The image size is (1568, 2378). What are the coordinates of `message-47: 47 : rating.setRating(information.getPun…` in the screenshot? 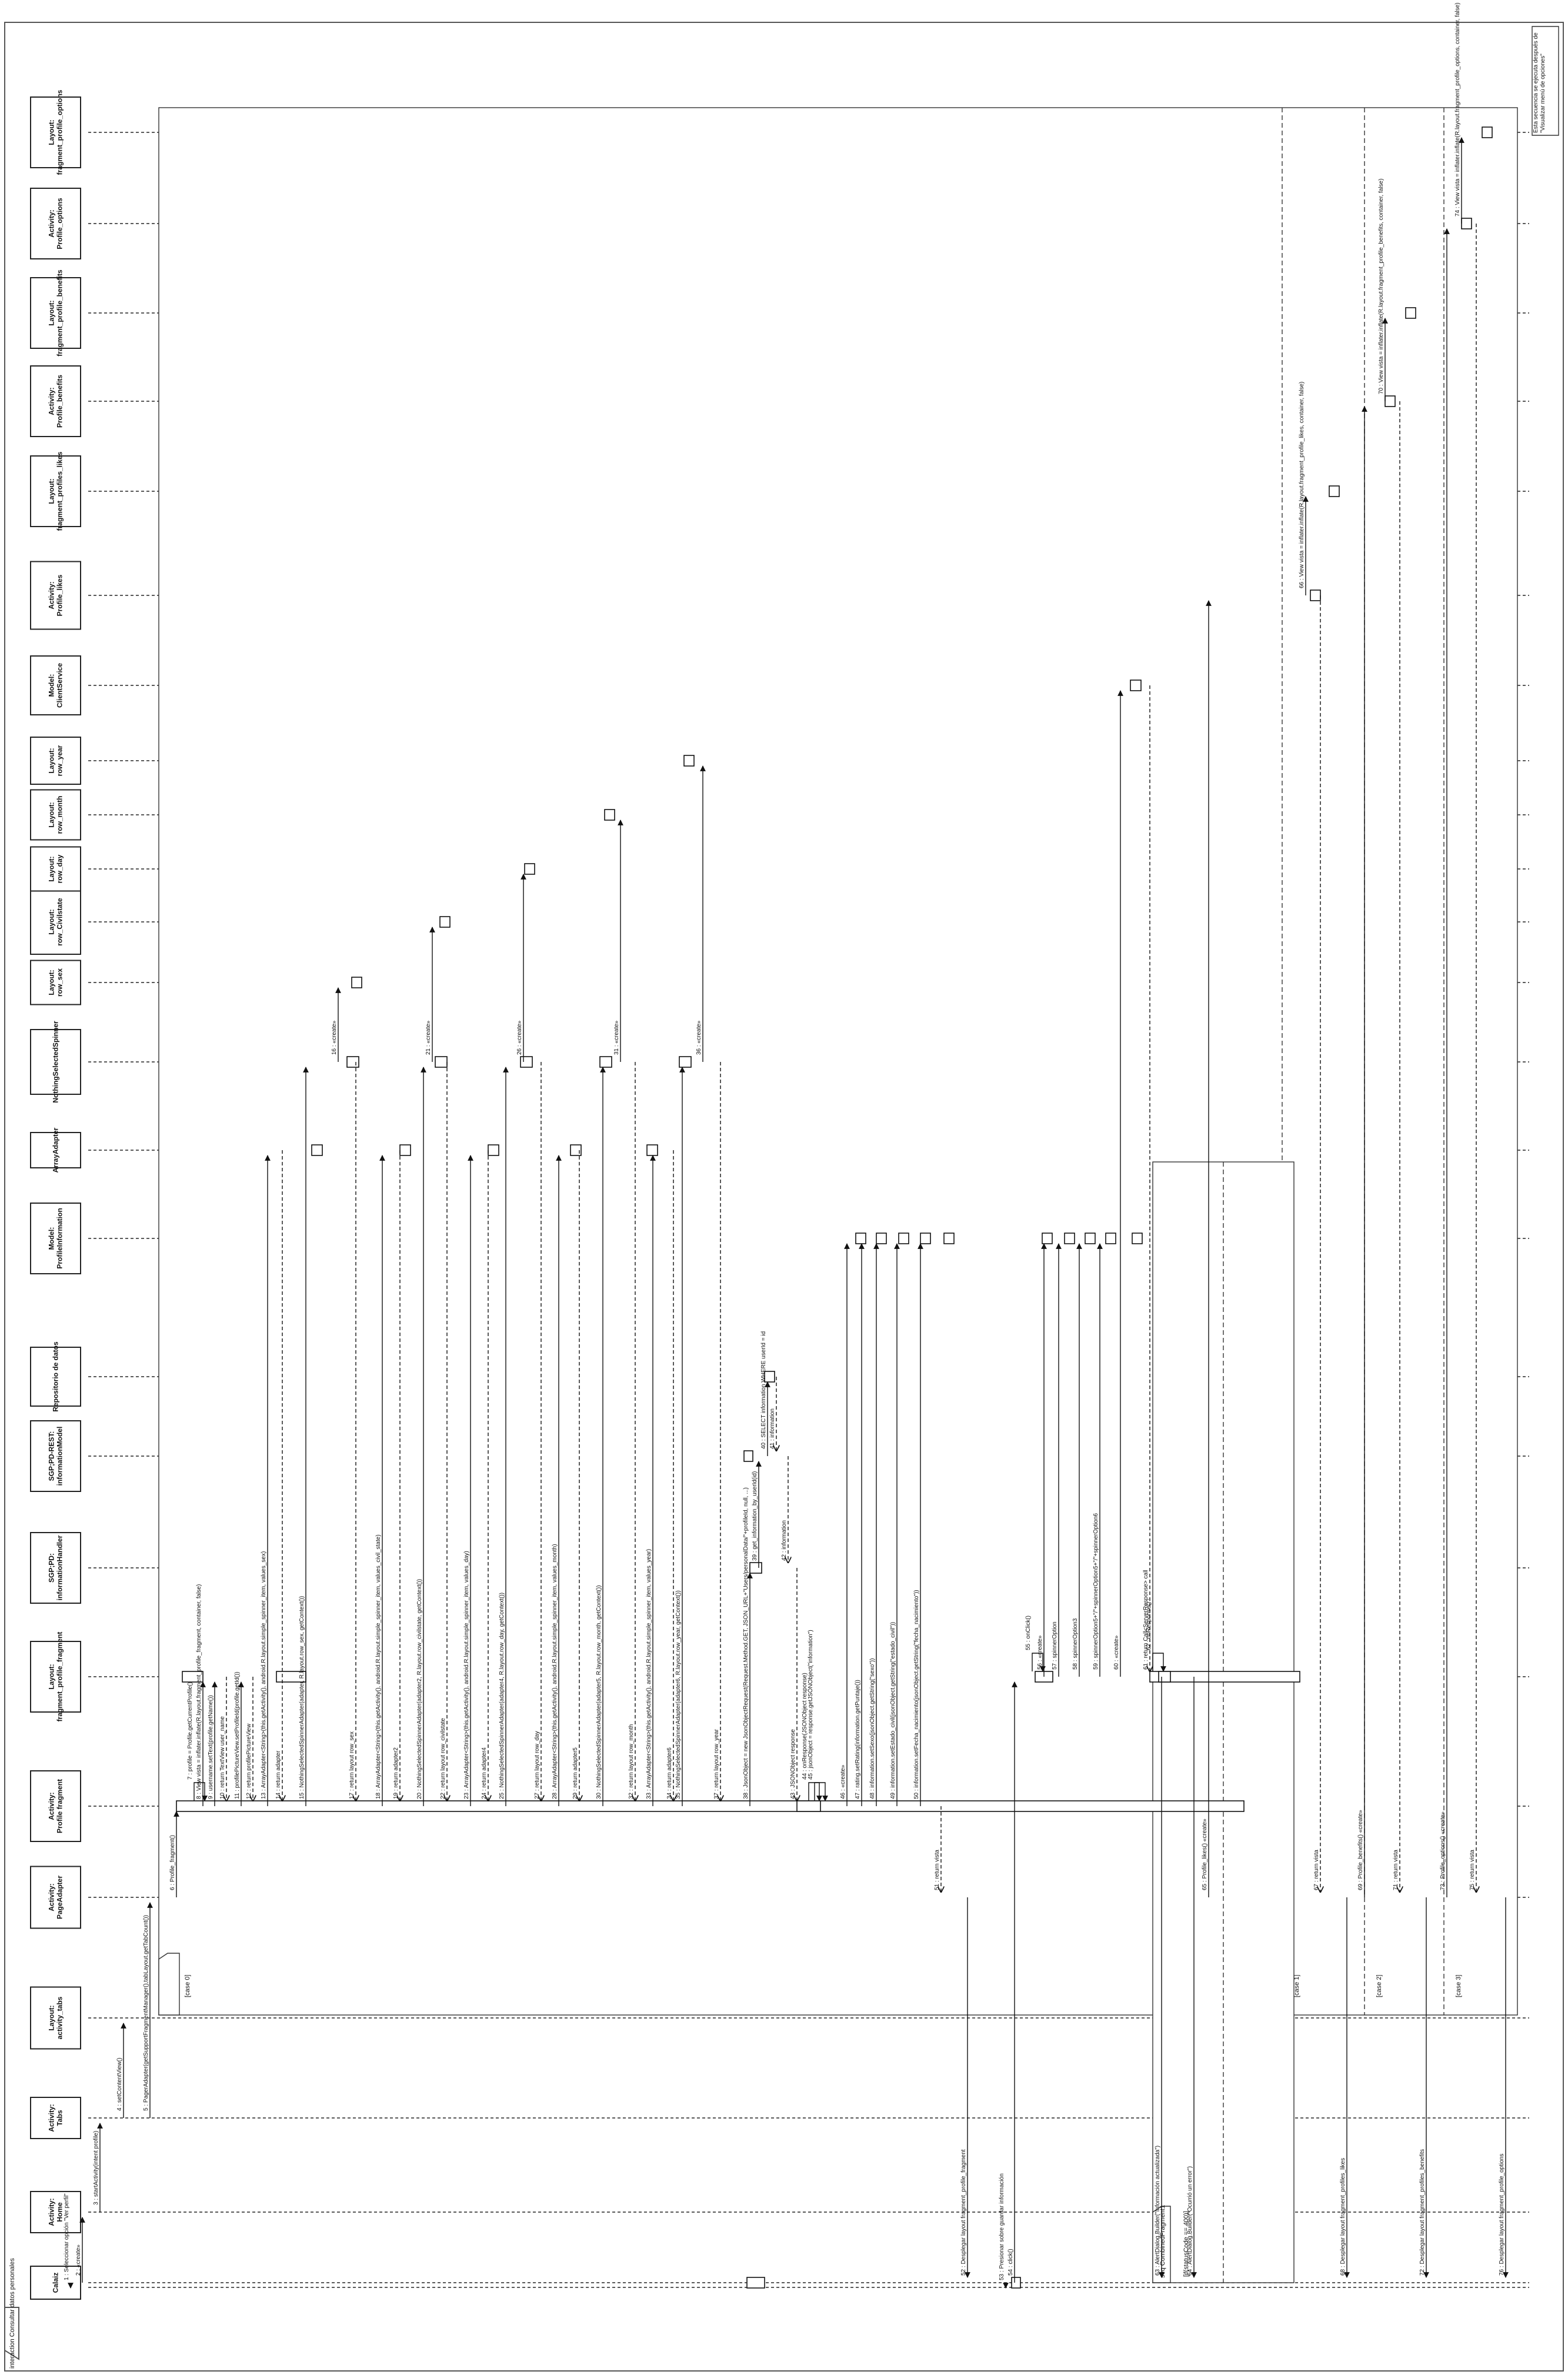 It's located at (860, 1524).